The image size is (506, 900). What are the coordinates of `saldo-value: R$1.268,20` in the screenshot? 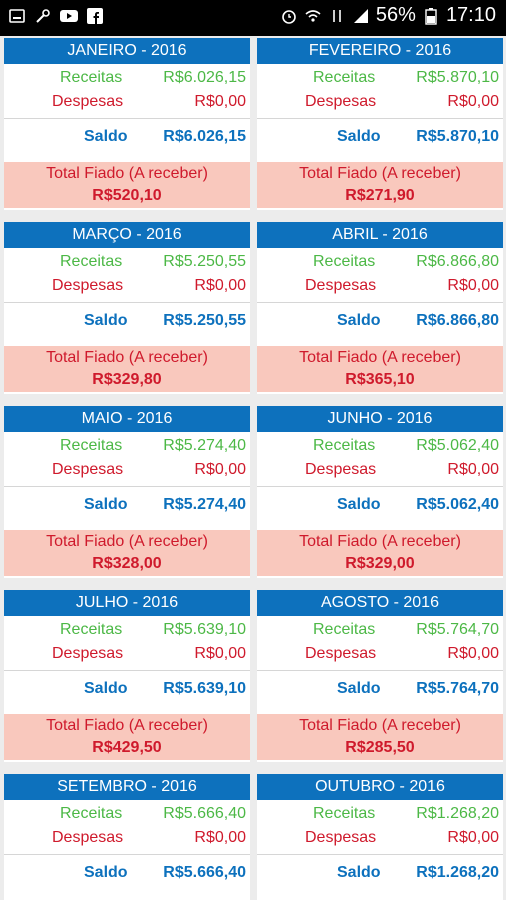 It's located at (457, 872).